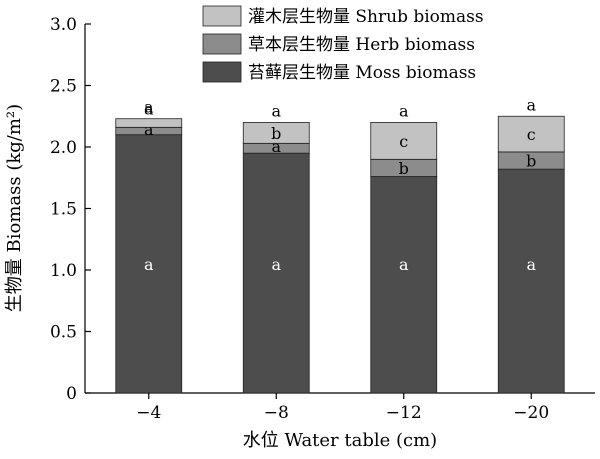  What do you see at coordinates (63, 87) in the screenshot?
I see `y-tick-label: 2.5` at bounding box center [63, 87].